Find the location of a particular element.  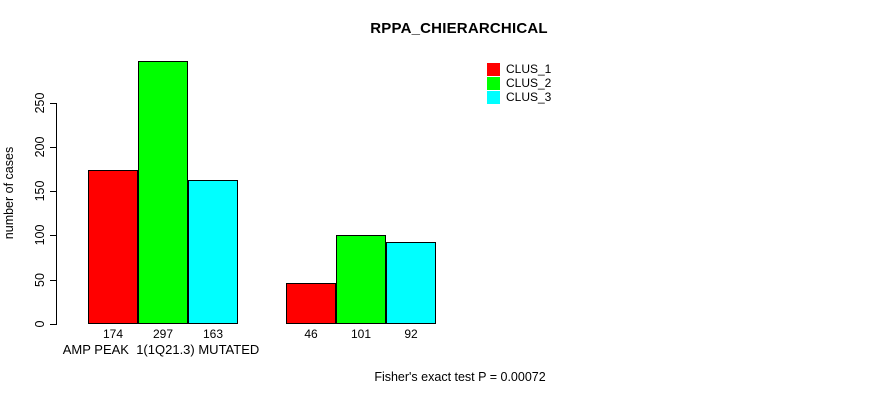

y-axis-tick-label: 150 is located at coordinates (40, 191).